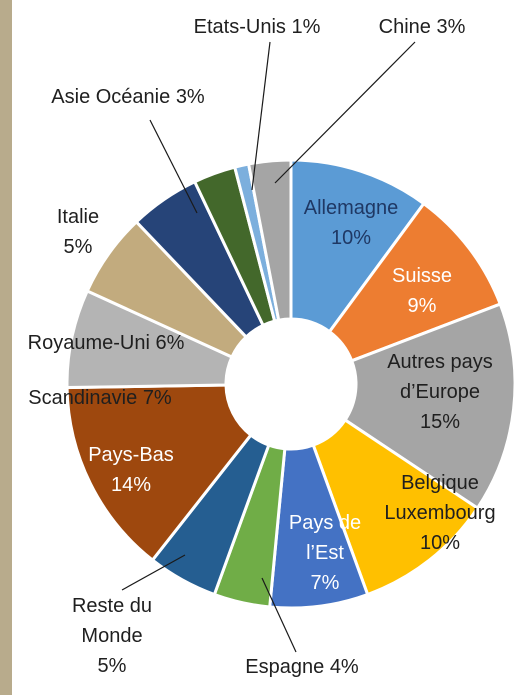  I want to click on slice-label: Etats-Unis 1%, so click(257, 27).